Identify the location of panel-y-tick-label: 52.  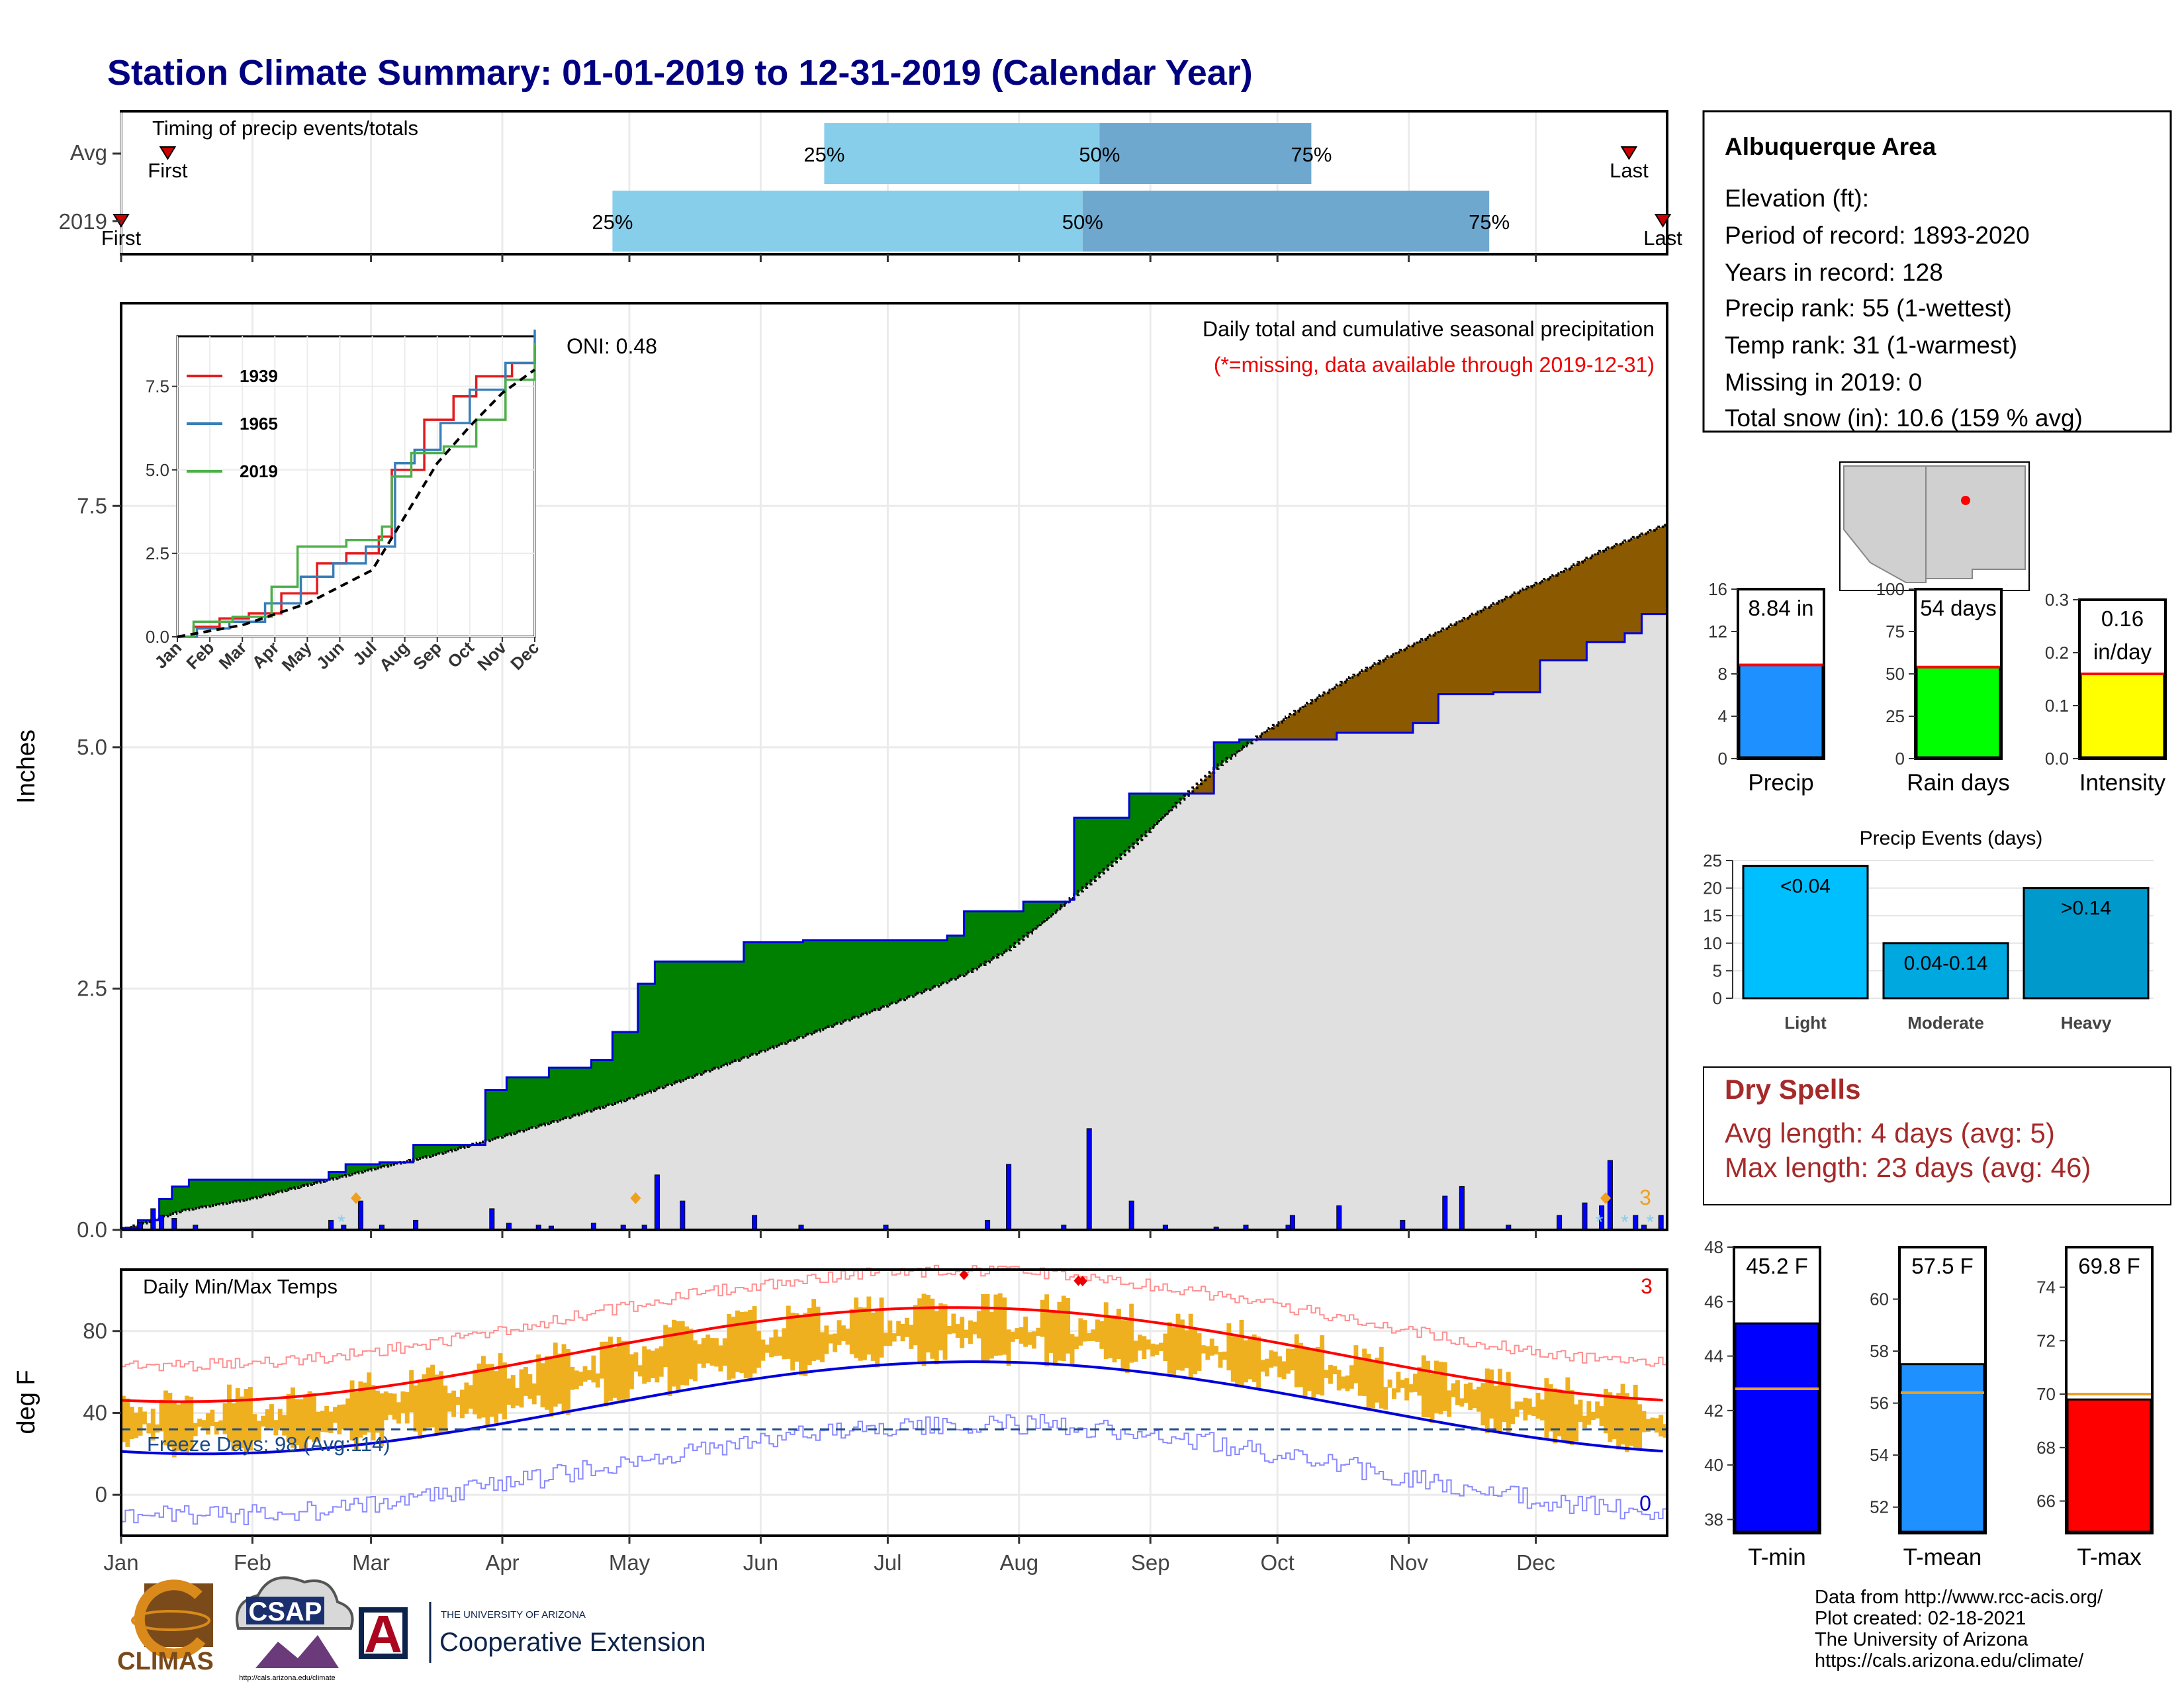
(1880, 1507).